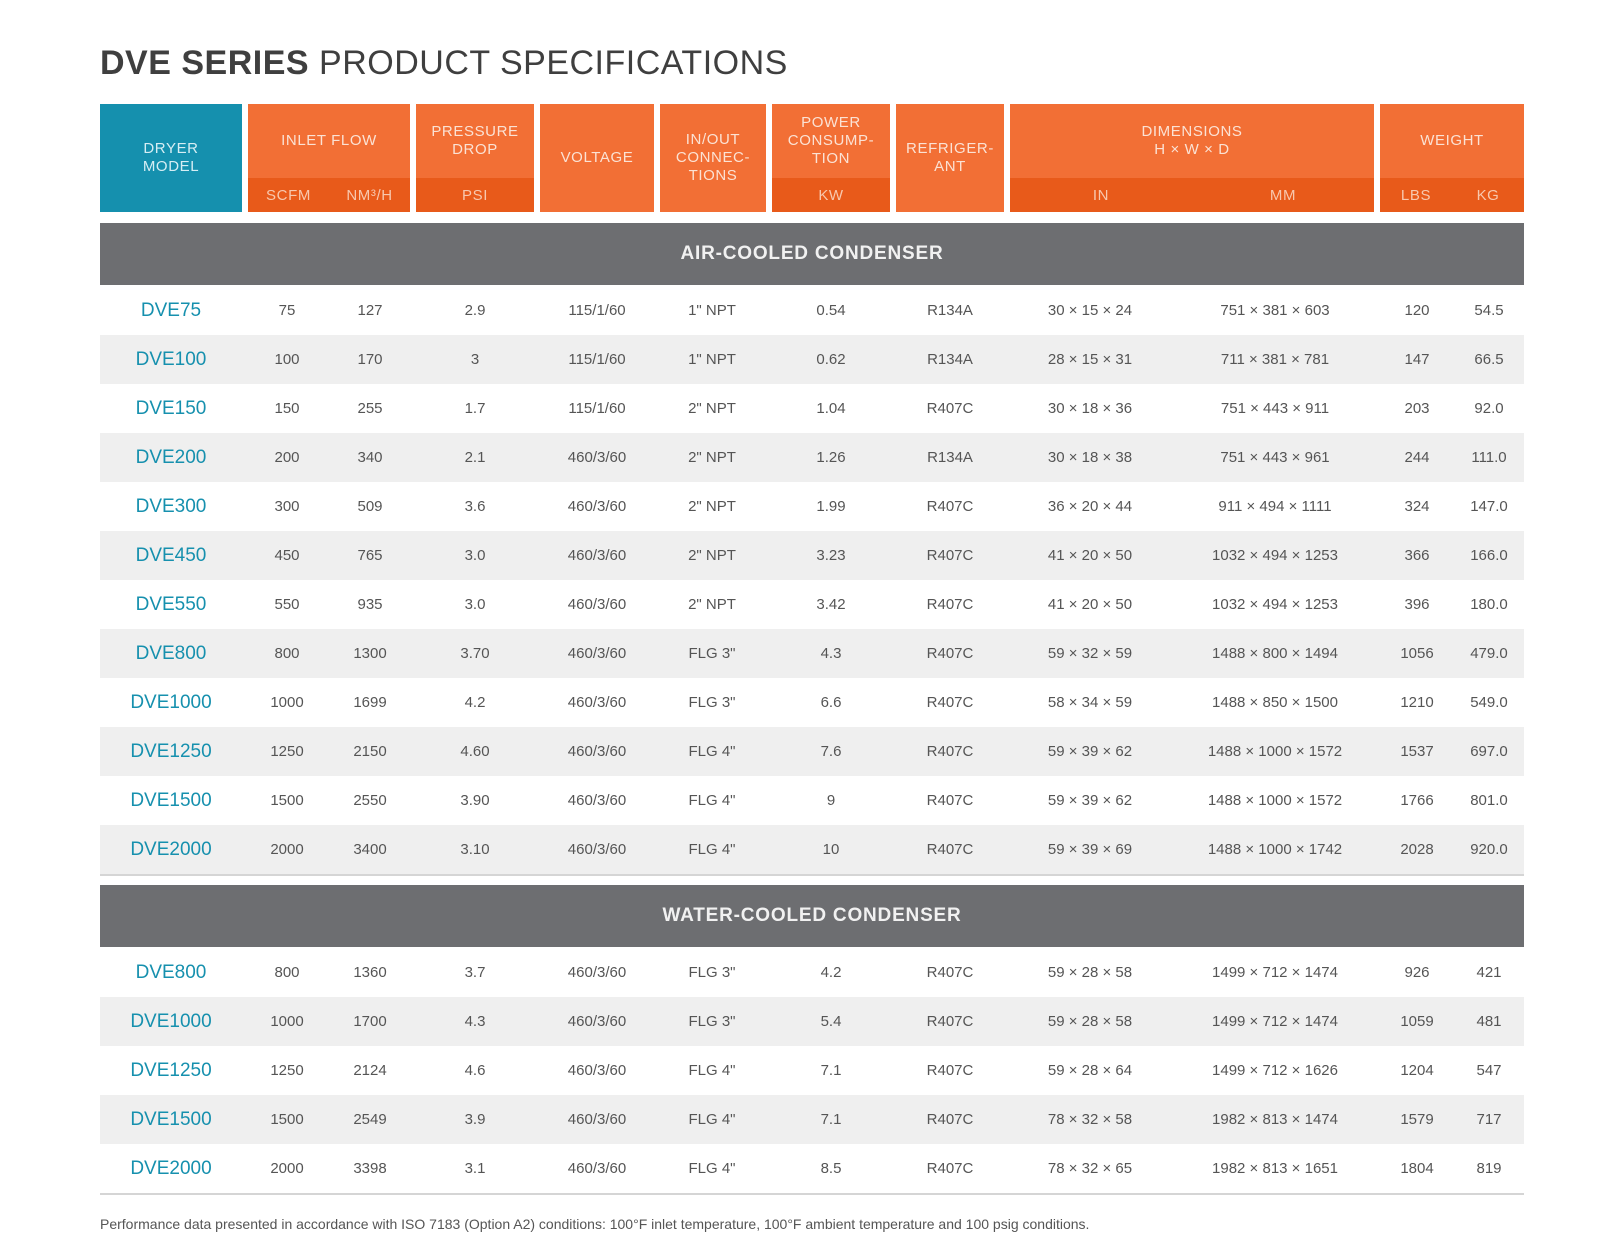 The width and height of the screenshot is (1600, 1246). Describe the element at coordinates (1275, 1119) in the screenshot. I see `cell-dimensions-mm: 1982 × 813 × 1474` at that location.